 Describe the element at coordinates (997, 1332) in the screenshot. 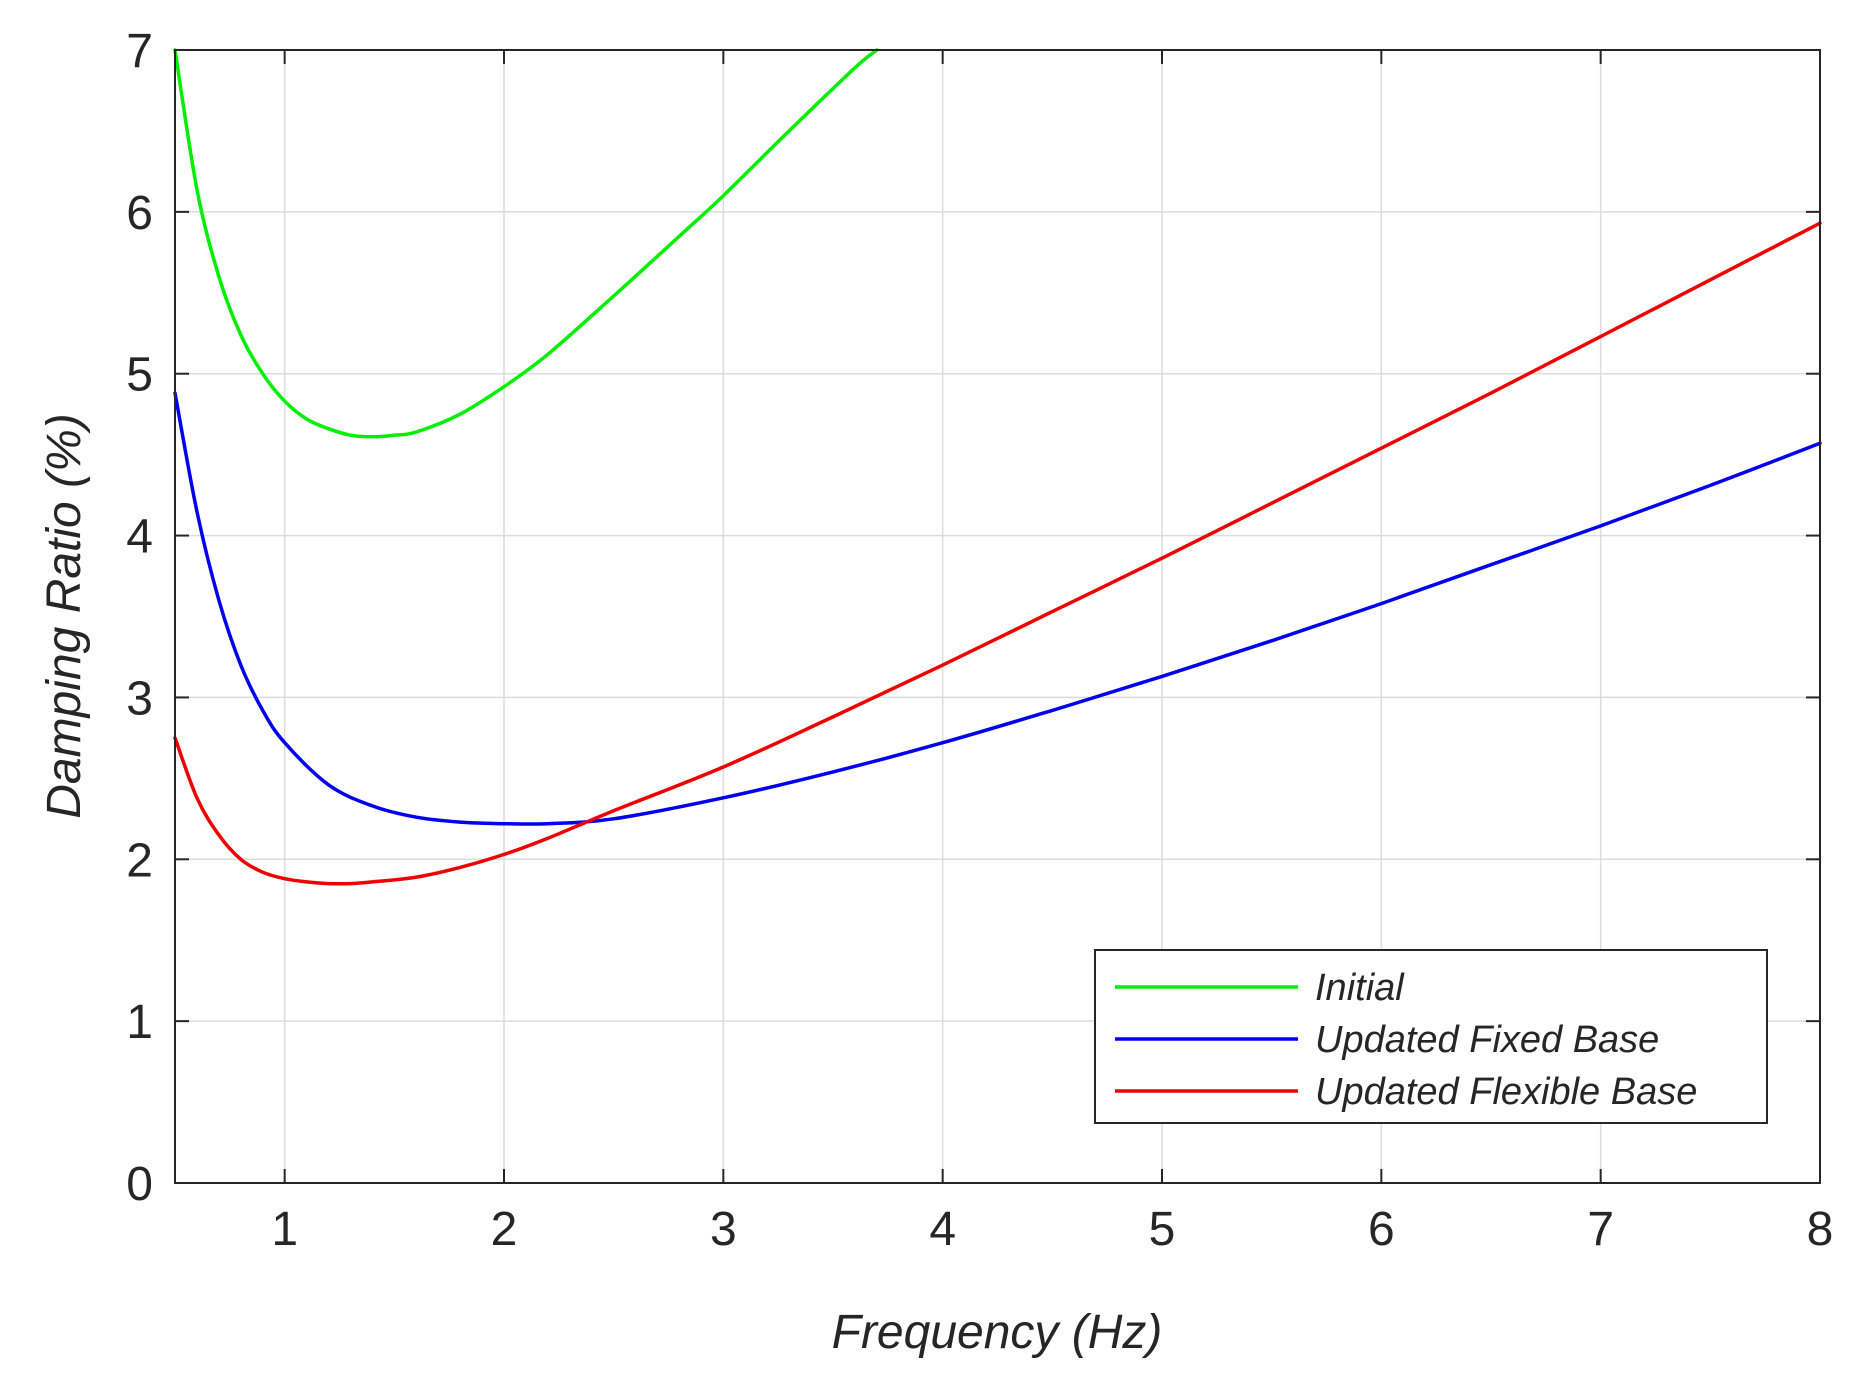

I see `x-axis-label: Frequency (Hz)` at that location.